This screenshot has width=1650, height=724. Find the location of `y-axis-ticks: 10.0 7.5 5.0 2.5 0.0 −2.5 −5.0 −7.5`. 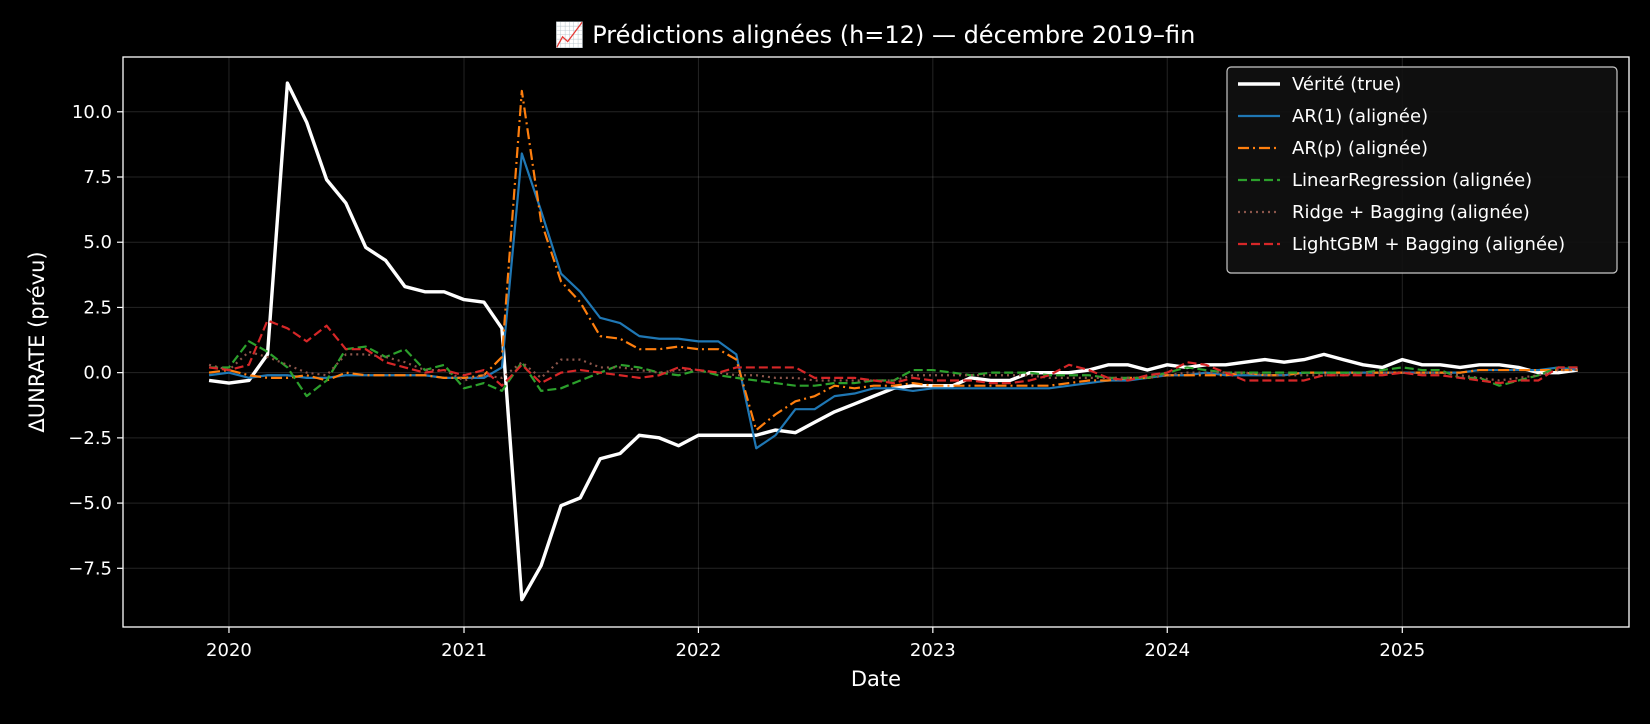

y-axis-ticks: 10.0 7.5 5.0 2.5 0.0 −2.5 −5.0 −7.5 is located at coordinates (95, 340).